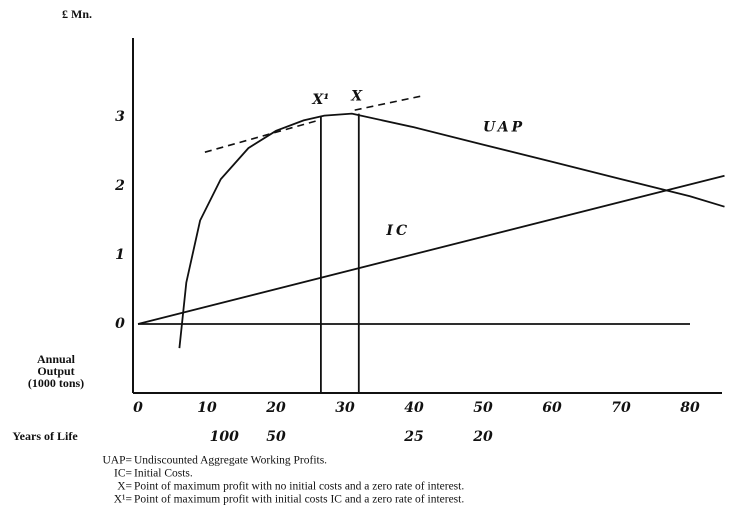 The width and height of the screenshot is (746, 523). I want to click on note-term: IC=, so click(123, 474).